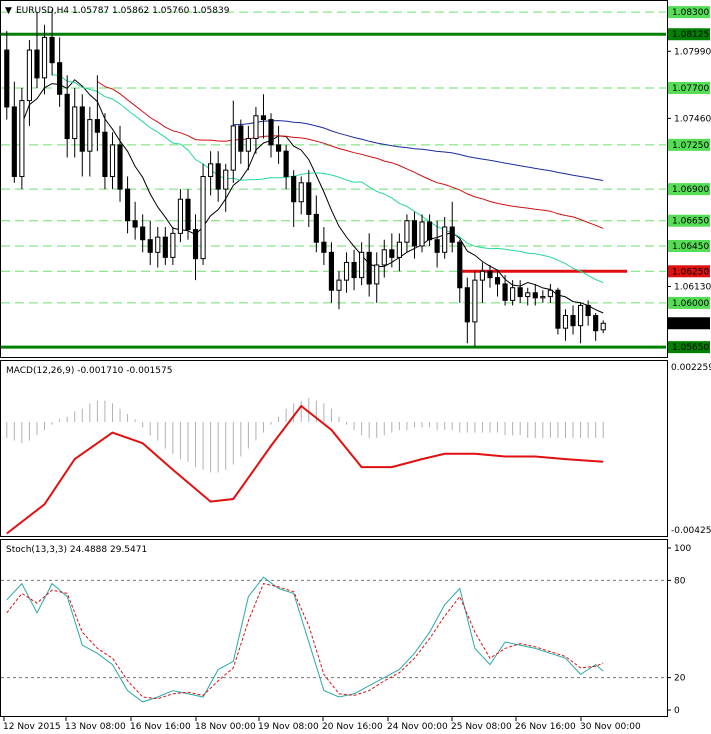 This screenshot has width=711, height=734. What do you see at coordinates (305, 435) in the screenshot?
I see `macd-histogram` at bounding box center [305, 435].